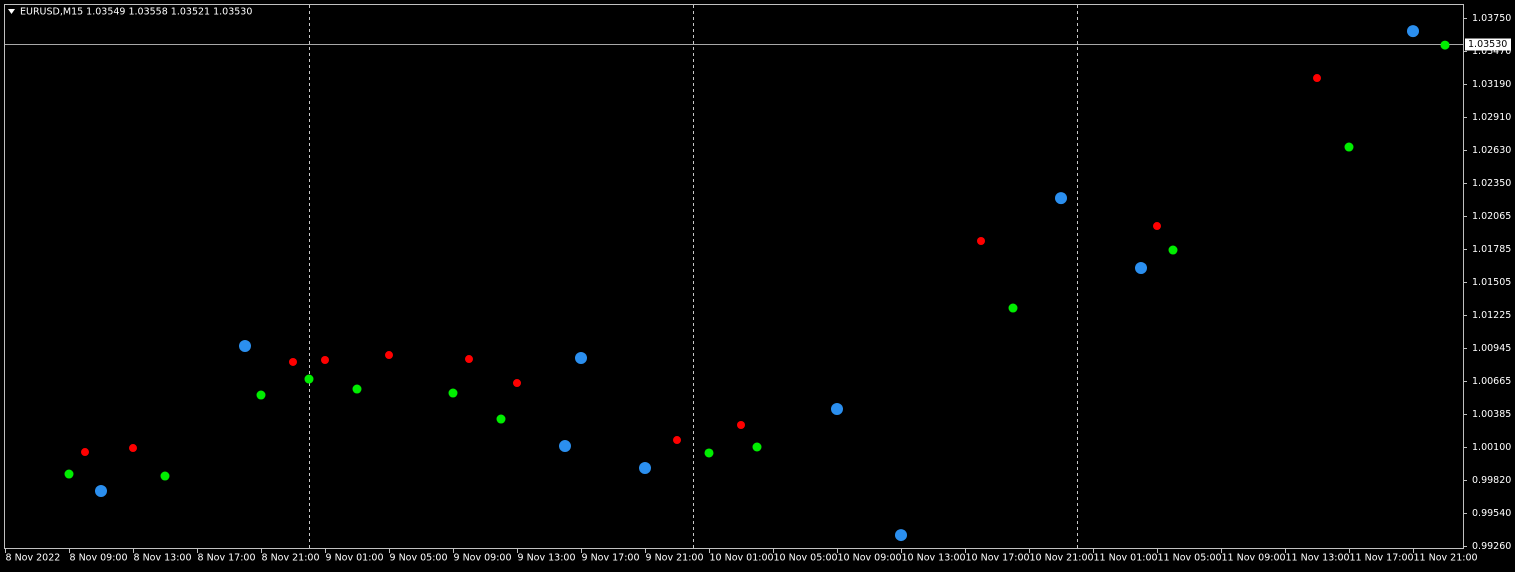  What do you see at coordinates (1491, 216) in the screenshot?
I see `y-tick-label: 1.02065` at bounding box center [1491, 216].